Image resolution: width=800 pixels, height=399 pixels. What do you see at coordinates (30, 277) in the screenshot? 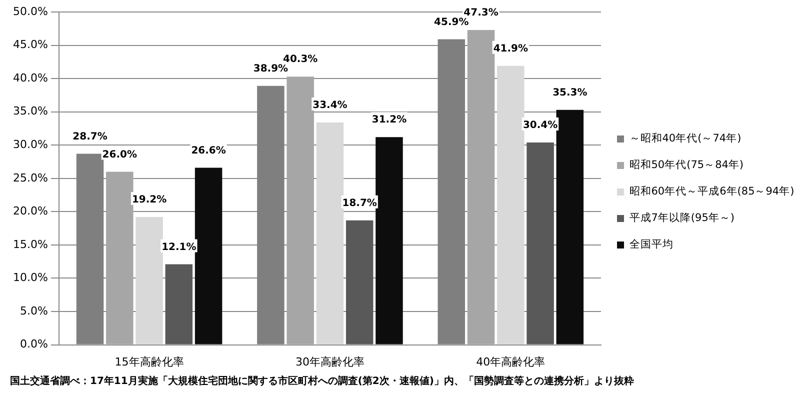
I see `y-tick-label: 10.0%` at bounding box center [30, 277].